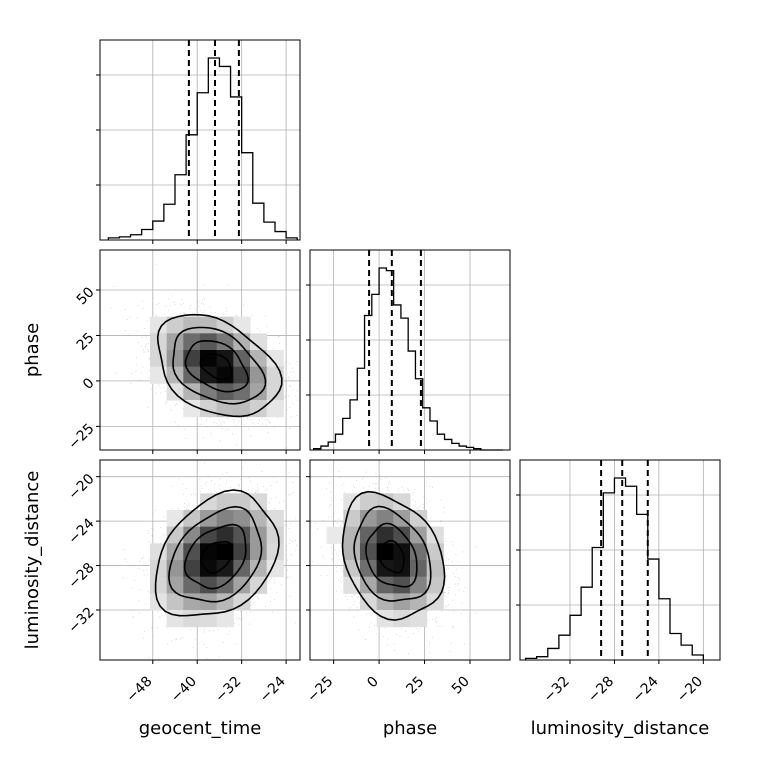 This screenshot has height=760, width=760. Describe the element at coordinates (461, 686) in the screenshot. I see `x-tick-label: 50` at that location.